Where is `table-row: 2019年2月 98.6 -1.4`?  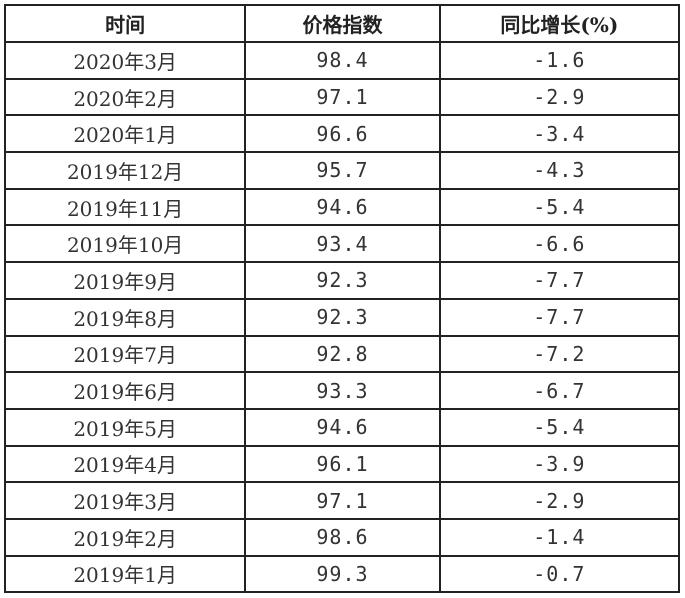
table-row: 2019年2月 98.6 -1.4 is located at coordinates (342, 537).